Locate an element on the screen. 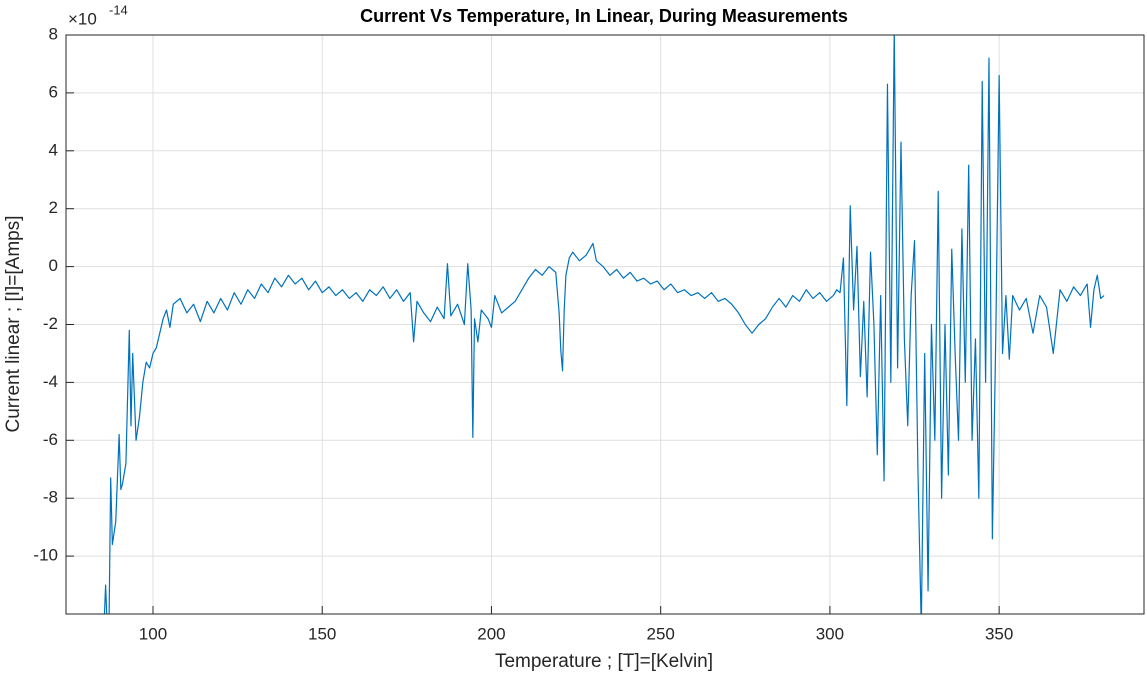  y-tick-label: 2 is located at coordinates (53, 207).